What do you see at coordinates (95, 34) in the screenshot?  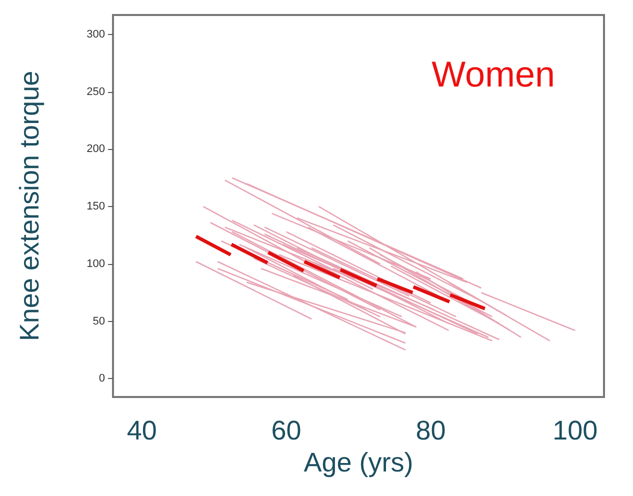 I see `y-tick-label: 300` at bounding box center [95, 34].